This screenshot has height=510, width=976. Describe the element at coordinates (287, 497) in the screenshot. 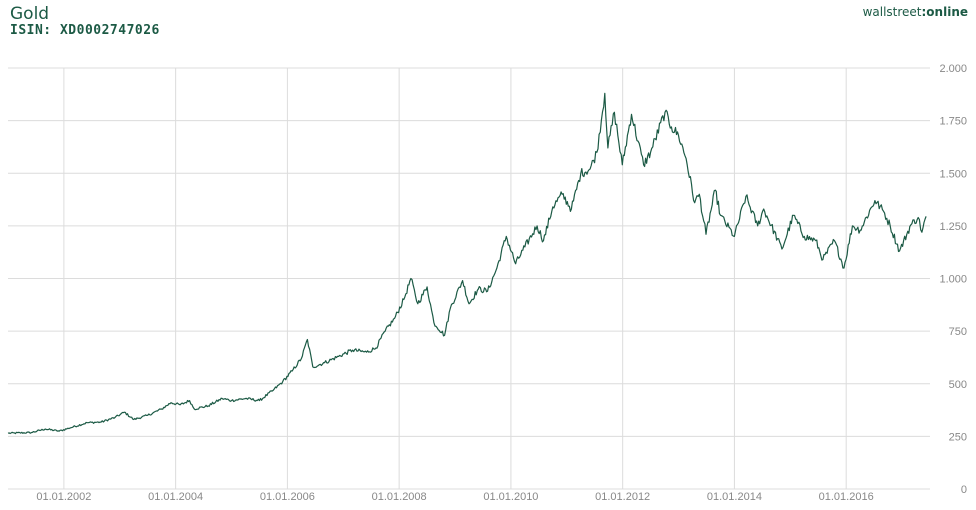

I see `x-tick-label: 01.01.2006` at that location.